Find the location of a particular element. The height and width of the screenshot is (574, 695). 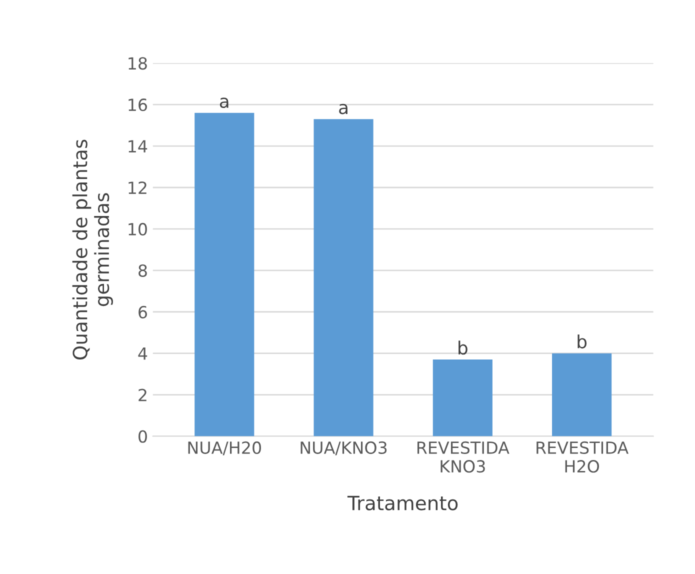

y-tick-label: 4 is located at coordinates (143, 354).